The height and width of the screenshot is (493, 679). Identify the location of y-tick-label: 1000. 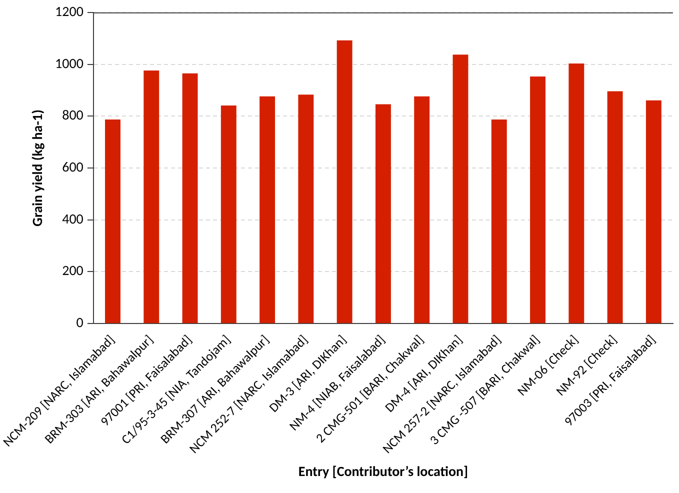
(69, 63).